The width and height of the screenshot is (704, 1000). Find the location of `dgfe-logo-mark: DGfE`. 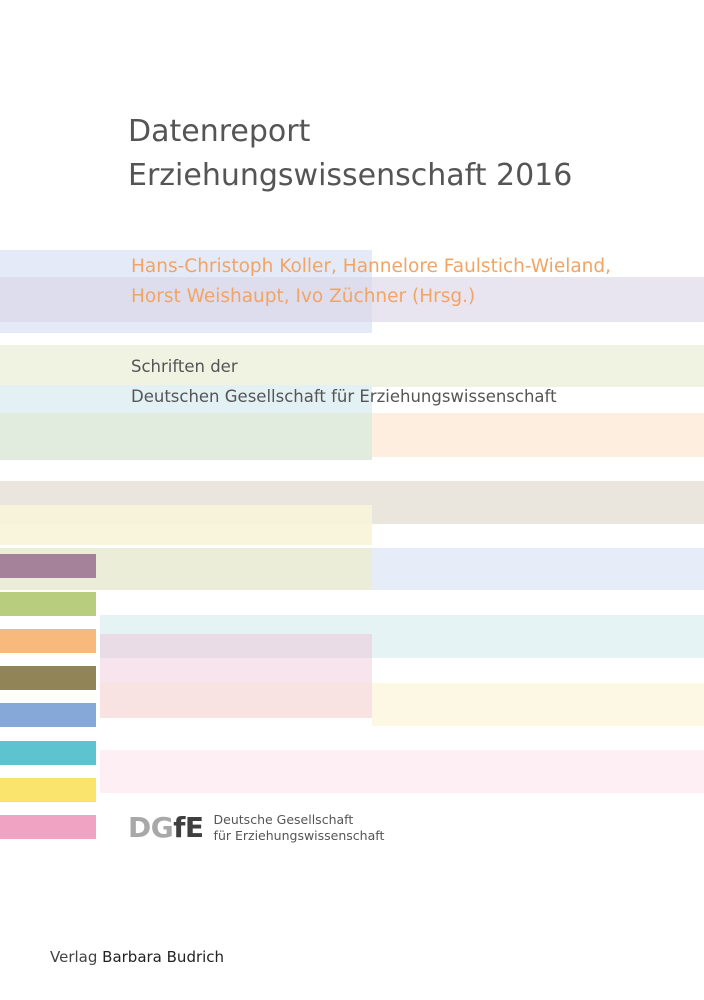

dgfe-logo-mark: DGfE is located at coordinates (166, 828).